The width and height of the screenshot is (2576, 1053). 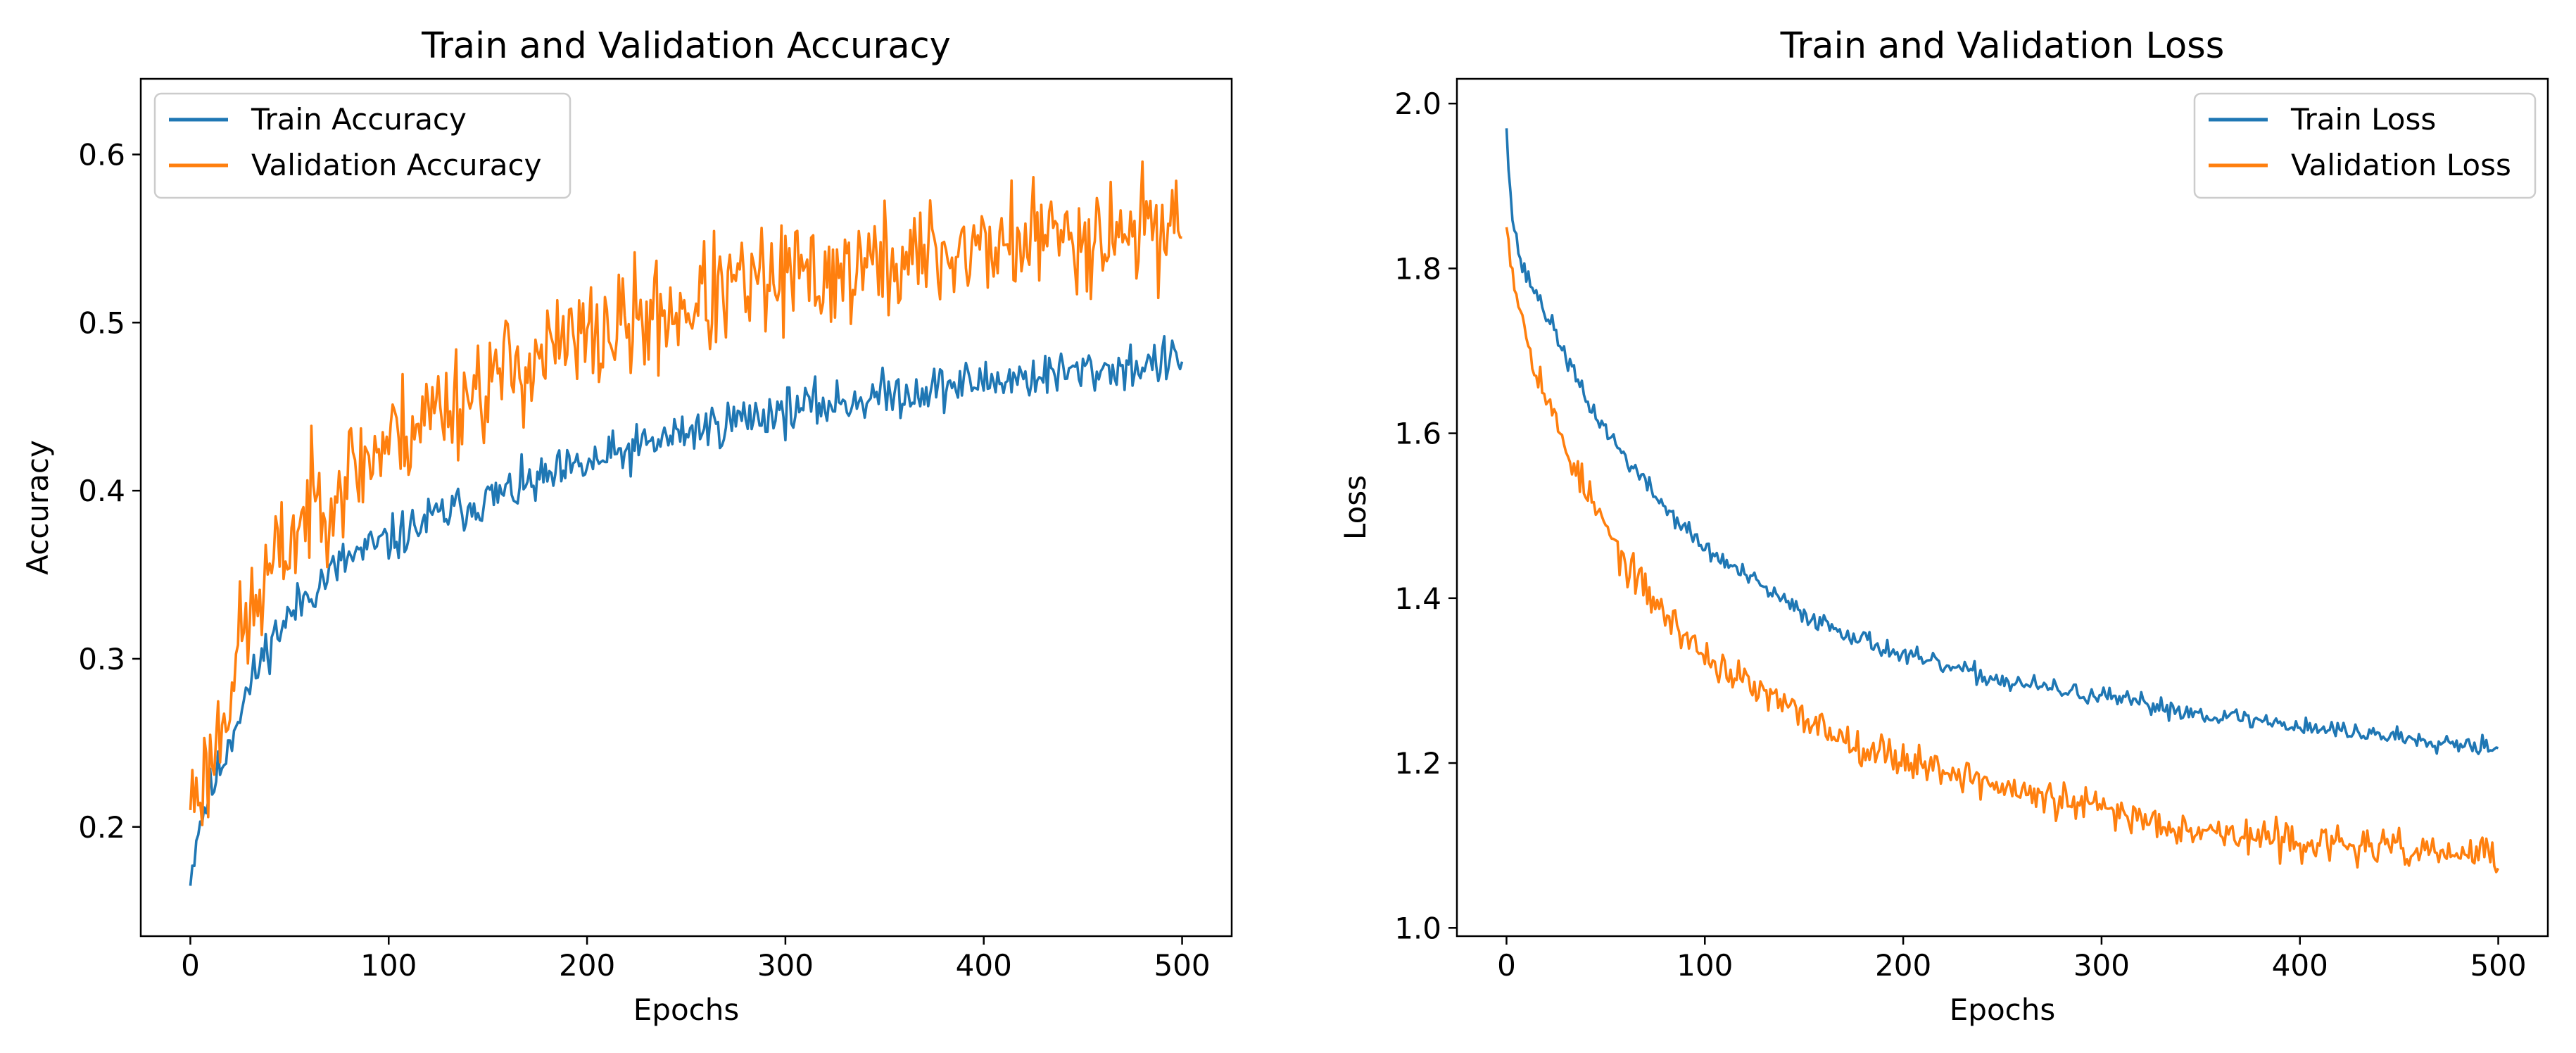 I want to click on accuracy-chart-title: Train and Validation Accuracy, so click(x=686, y=46).